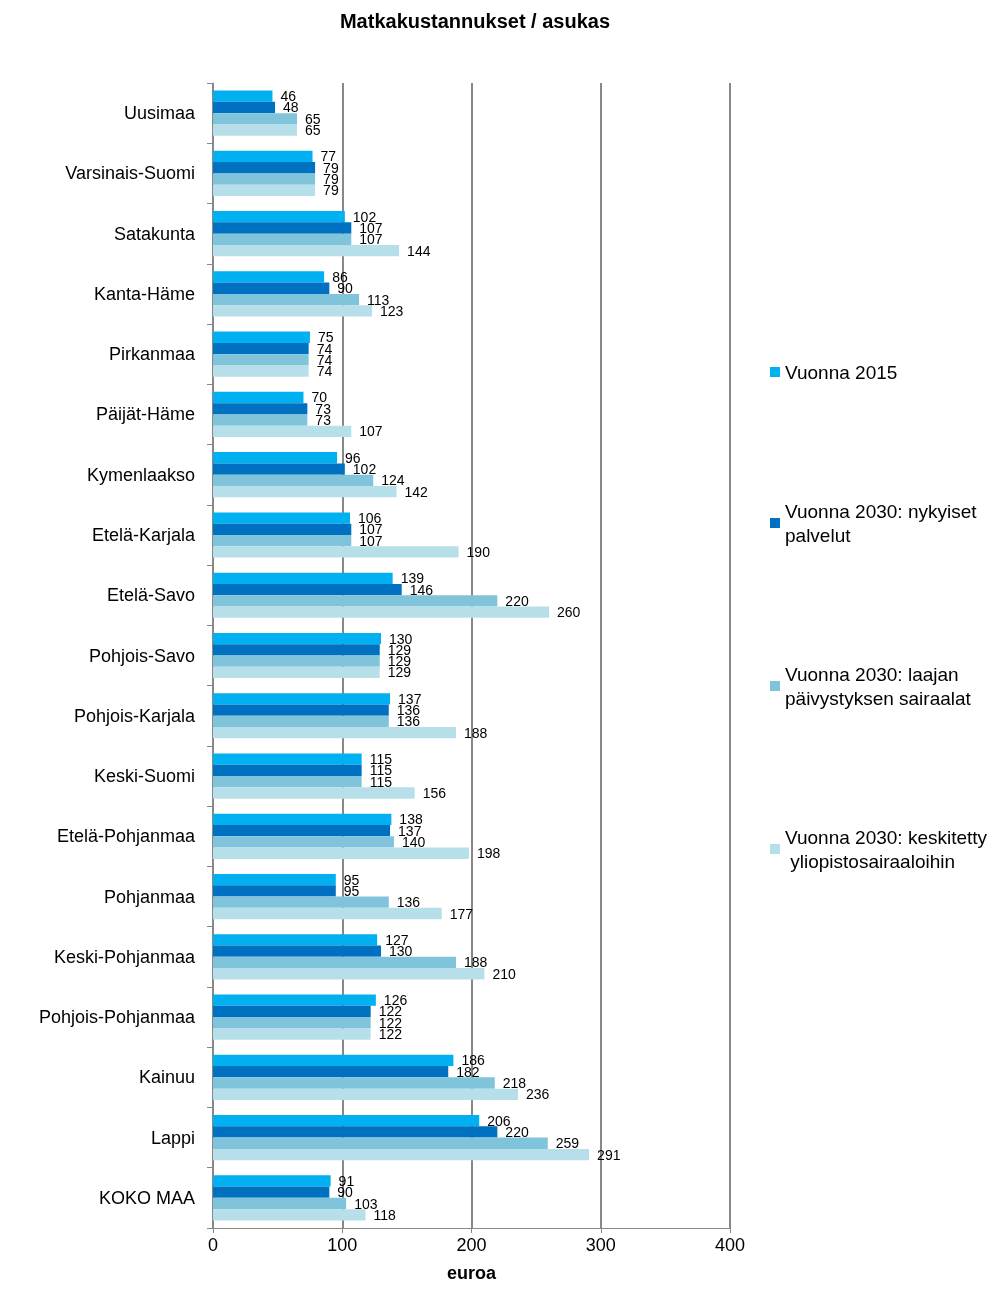 This screenshot has width=987, height=1297. I want to click on x-axis-title: euroa, so click(471, 1273).